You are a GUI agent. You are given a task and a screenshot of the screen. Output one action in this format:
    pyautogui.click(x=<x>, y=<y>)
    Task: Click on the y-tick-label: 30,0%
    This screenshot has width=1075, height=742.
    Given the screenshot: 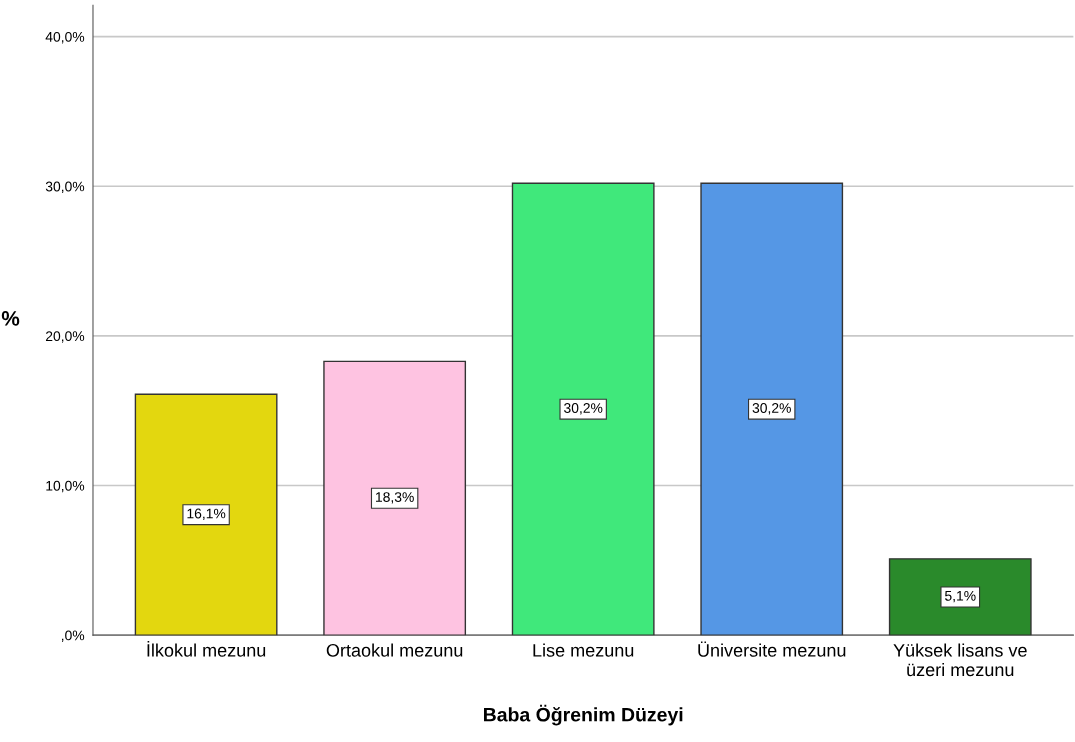 What is the action you would take?
    pyautogui.click(x=65, y=187)
    